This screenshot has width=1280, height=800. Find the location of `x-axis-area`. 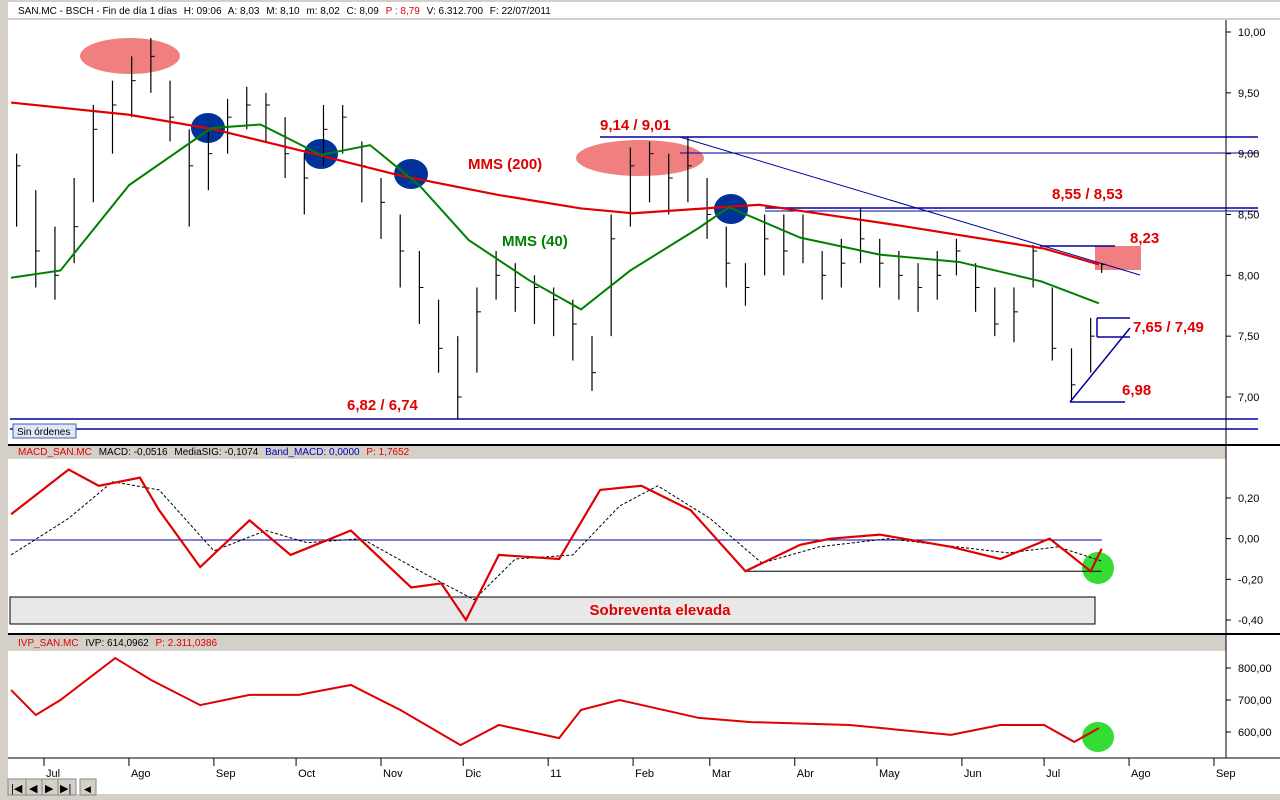

x-axis-area is located at coordinates (644, 776).